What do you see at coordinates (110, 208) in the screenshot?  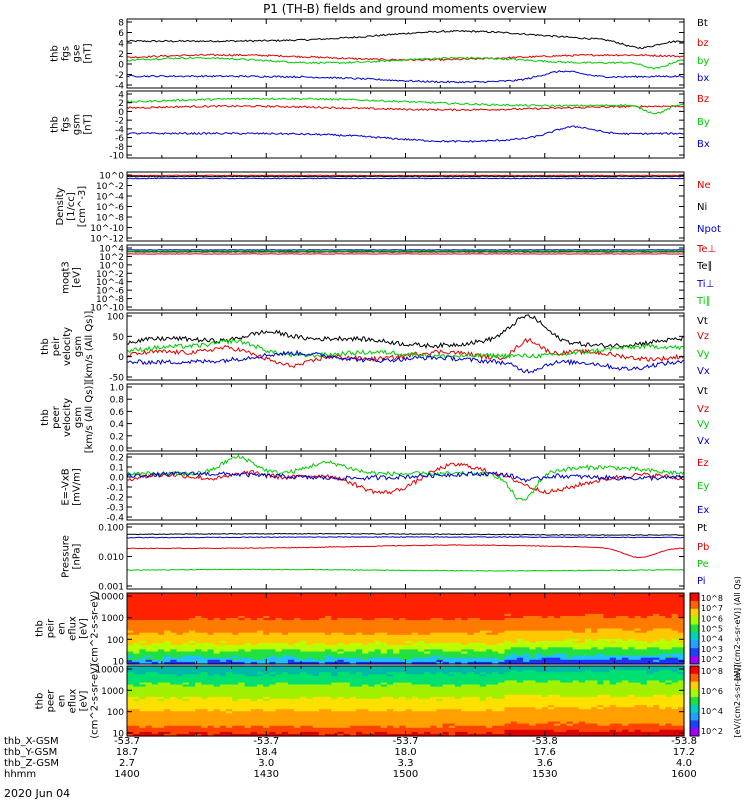 I see `y-tick-label: 10^-6` at bounding box center [110, 208].